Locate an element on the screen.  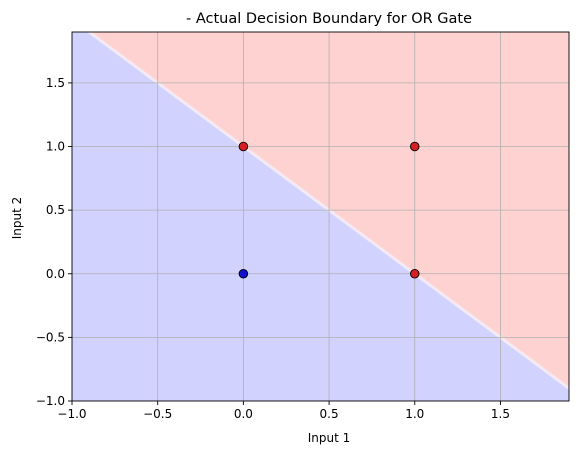
y-tick-label: 0.0 is located at coordinates (55, 274).